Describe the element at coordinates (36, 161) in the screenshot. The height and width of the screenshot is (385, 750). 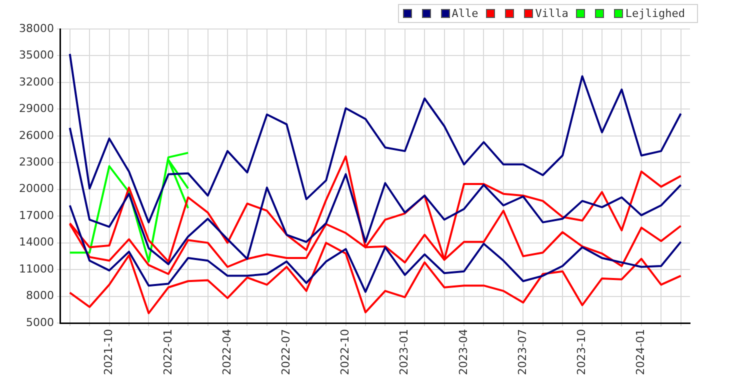
I see `y-tick-label: 23000` at that location.